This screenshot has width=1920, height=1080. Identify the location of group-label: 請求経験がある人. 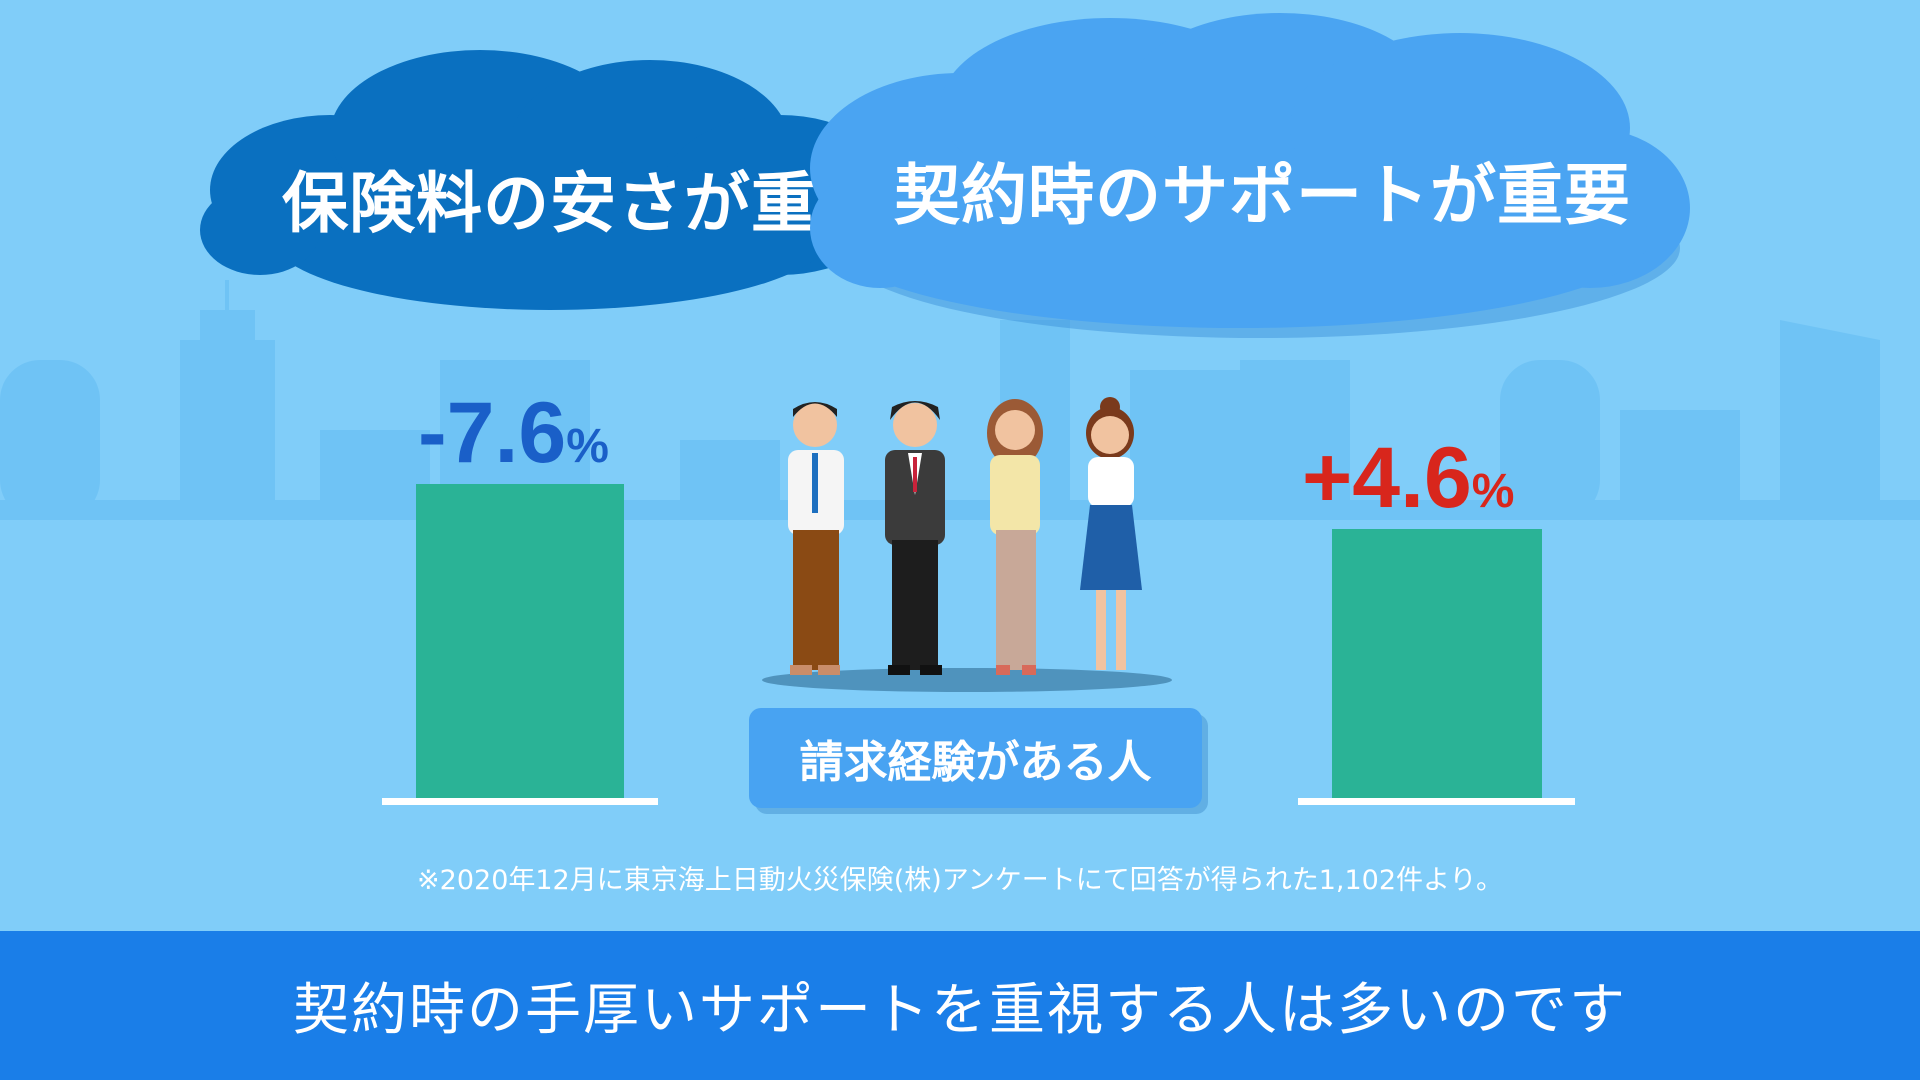
(975, 758).